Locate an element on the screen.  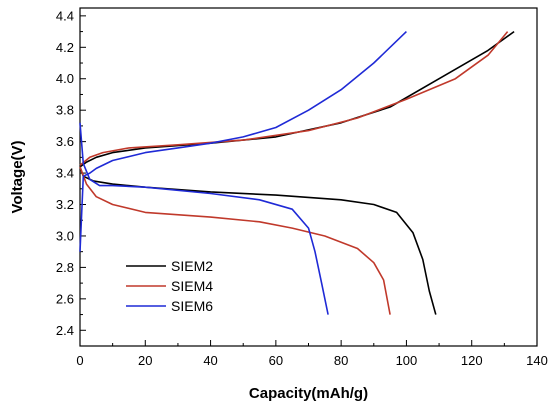
y-tick-label: 2.8 is located at coordinates (65, 267).